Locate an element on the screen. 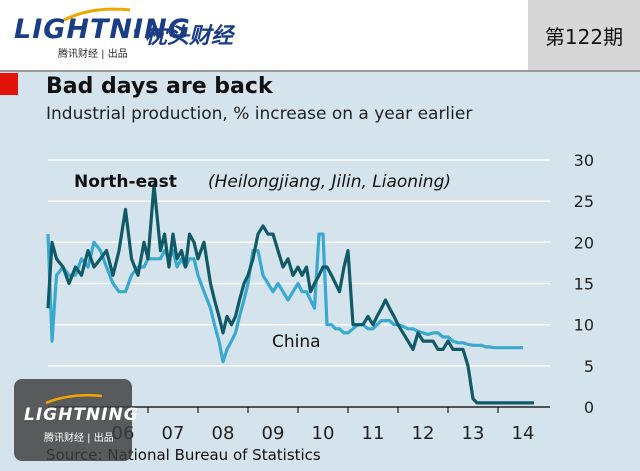 Image resolution: width=640 pixels, height=471 pixels. x-tick-label: 08 is located at coordinates (223, 433).